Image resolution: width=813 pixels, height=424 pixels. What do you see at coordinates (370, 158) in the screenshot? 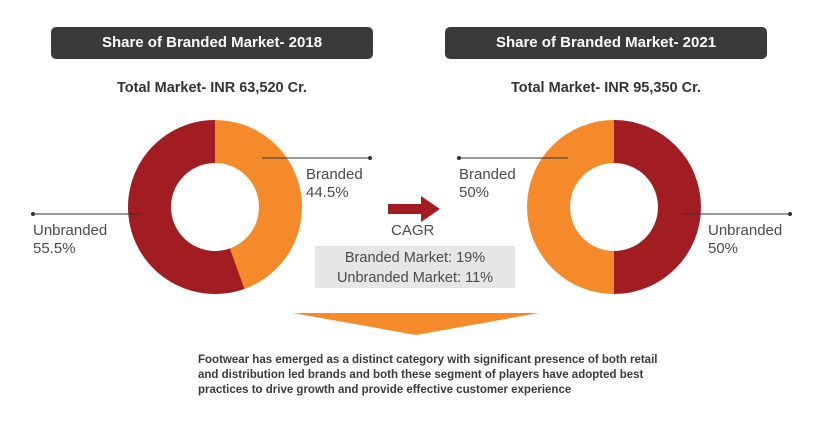
I see `leader-dot-branded-2018` at bounding box center [370, 158].